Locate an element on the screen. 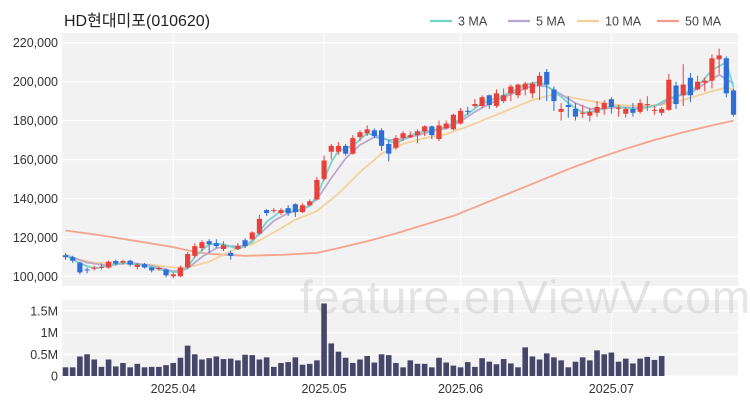  legend-label: 10 MA is located at coordinates (623, 22).